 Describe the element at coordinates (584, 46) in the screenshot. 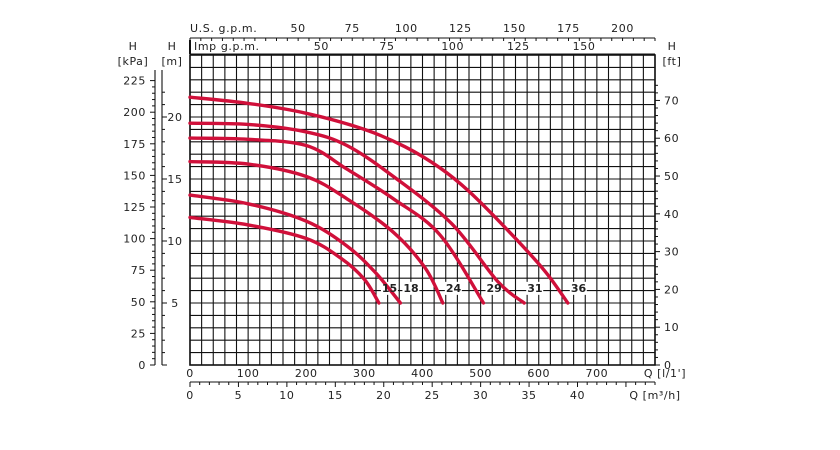

I see `top-tick-label-impgpm: 150` at that location.